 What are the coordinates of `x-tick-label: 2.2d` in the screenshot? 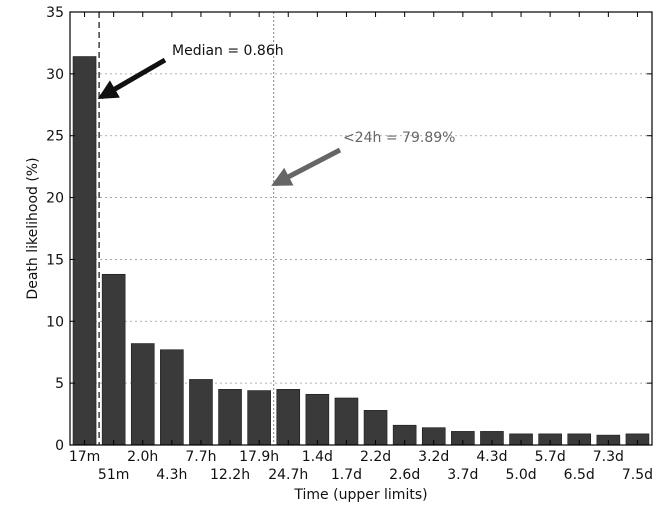 It's located at (375, 457).